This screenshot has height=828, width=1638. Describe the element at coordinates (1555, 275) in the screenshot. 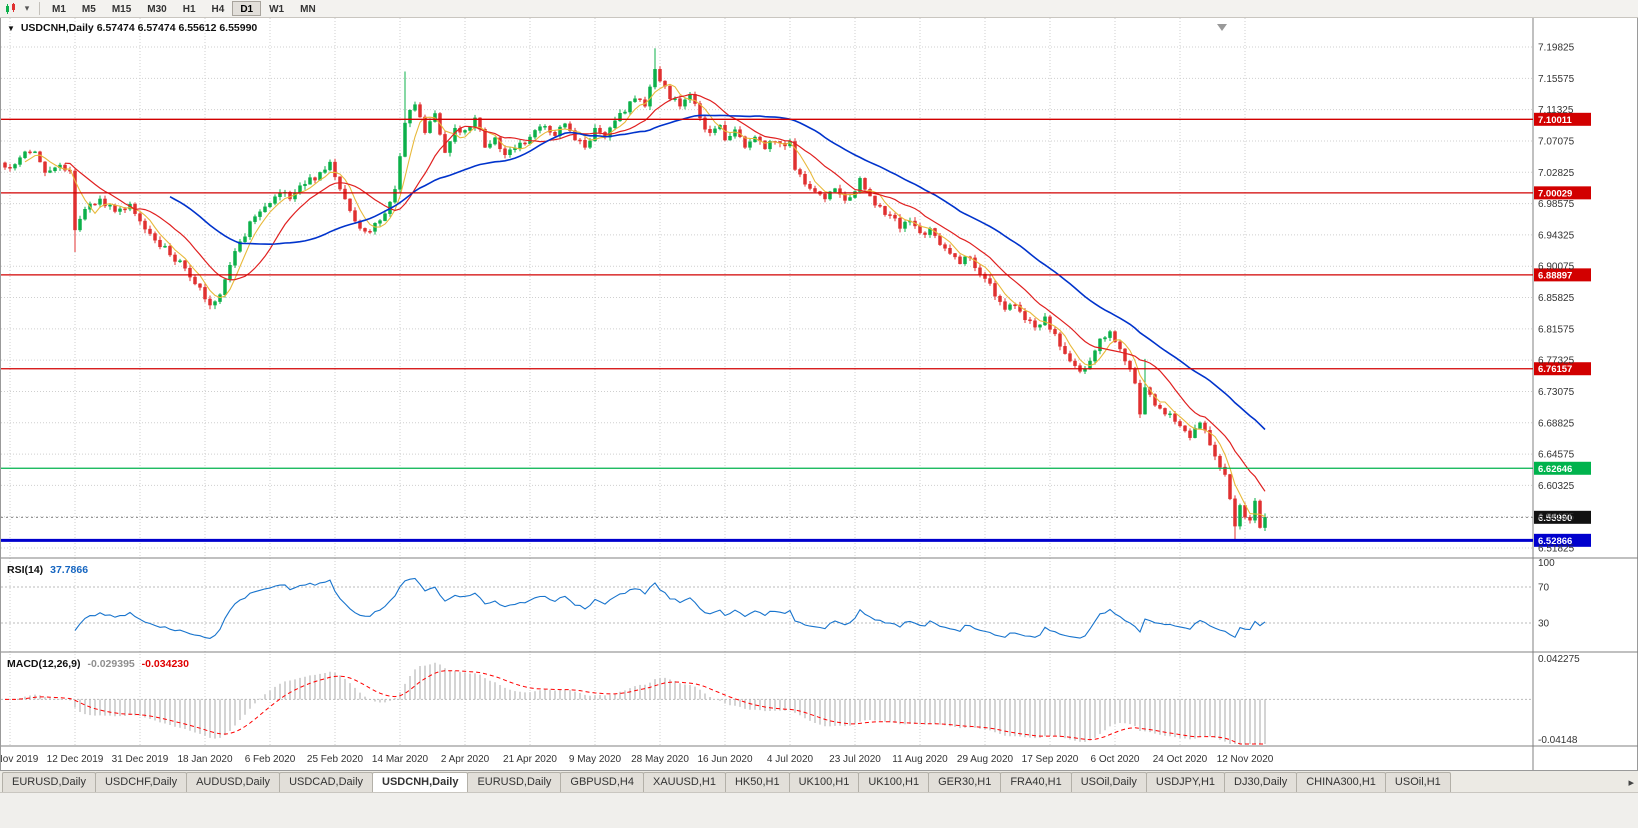

I see `level-2-badge-text: 6.88897` at that location.